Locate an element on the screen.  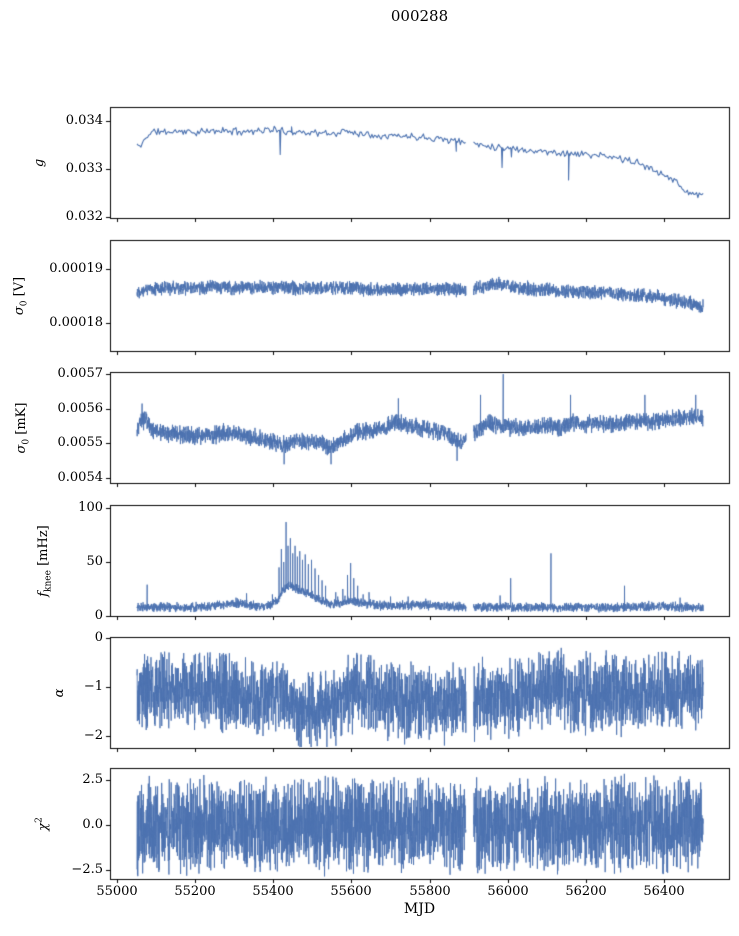
figure-title: 000288 is located at coordinates (419, 16).